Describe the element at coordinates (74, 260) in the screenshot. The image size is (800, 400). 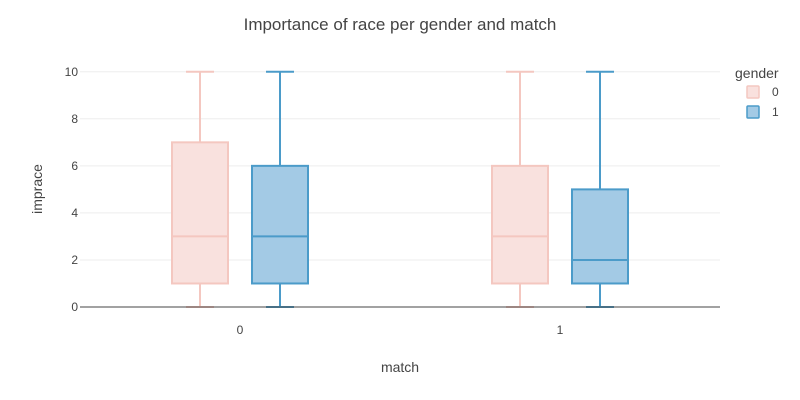
I see `y-tick-label: 2` at that location.